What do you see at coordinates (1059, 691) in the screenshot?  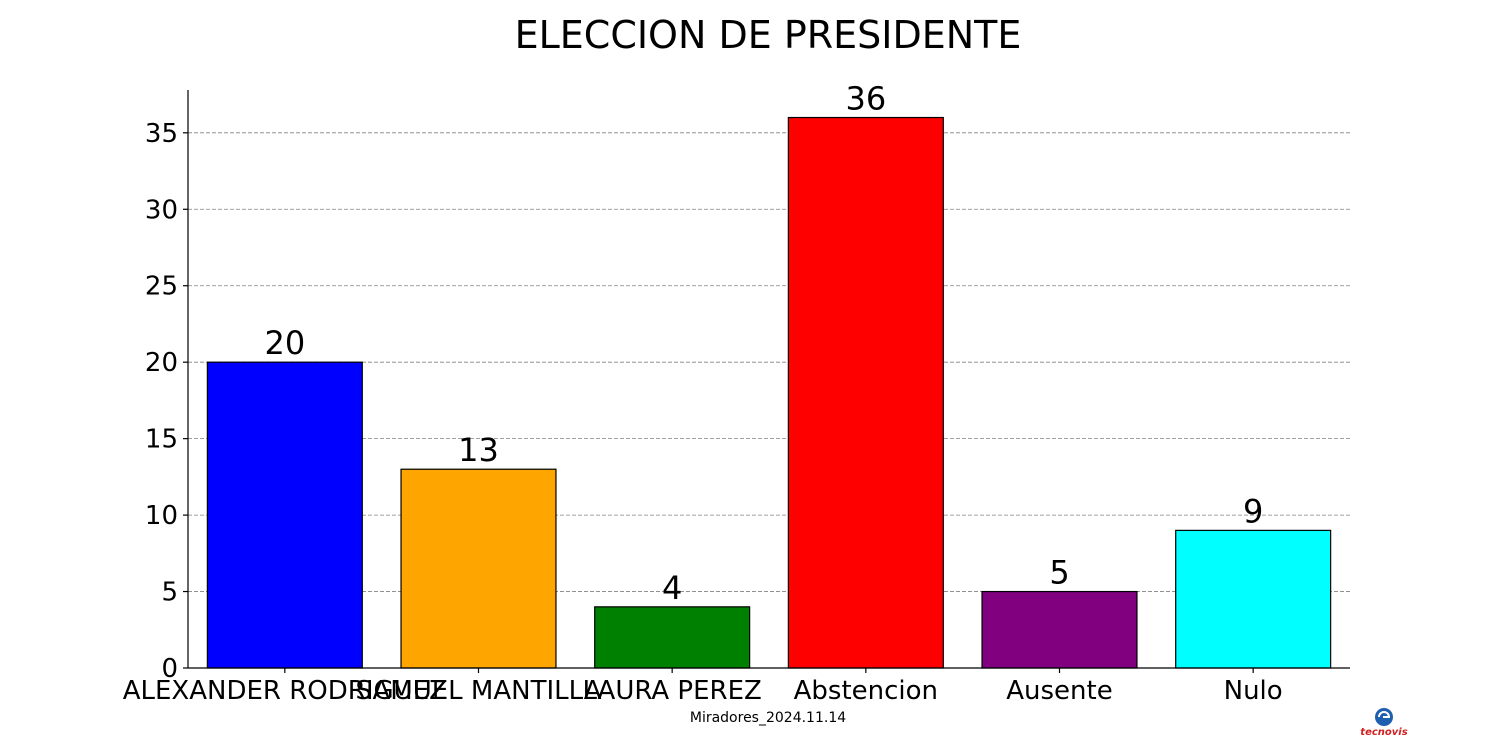 I see `x-tick-label: Ausente` at bounding box center [1059, 691].